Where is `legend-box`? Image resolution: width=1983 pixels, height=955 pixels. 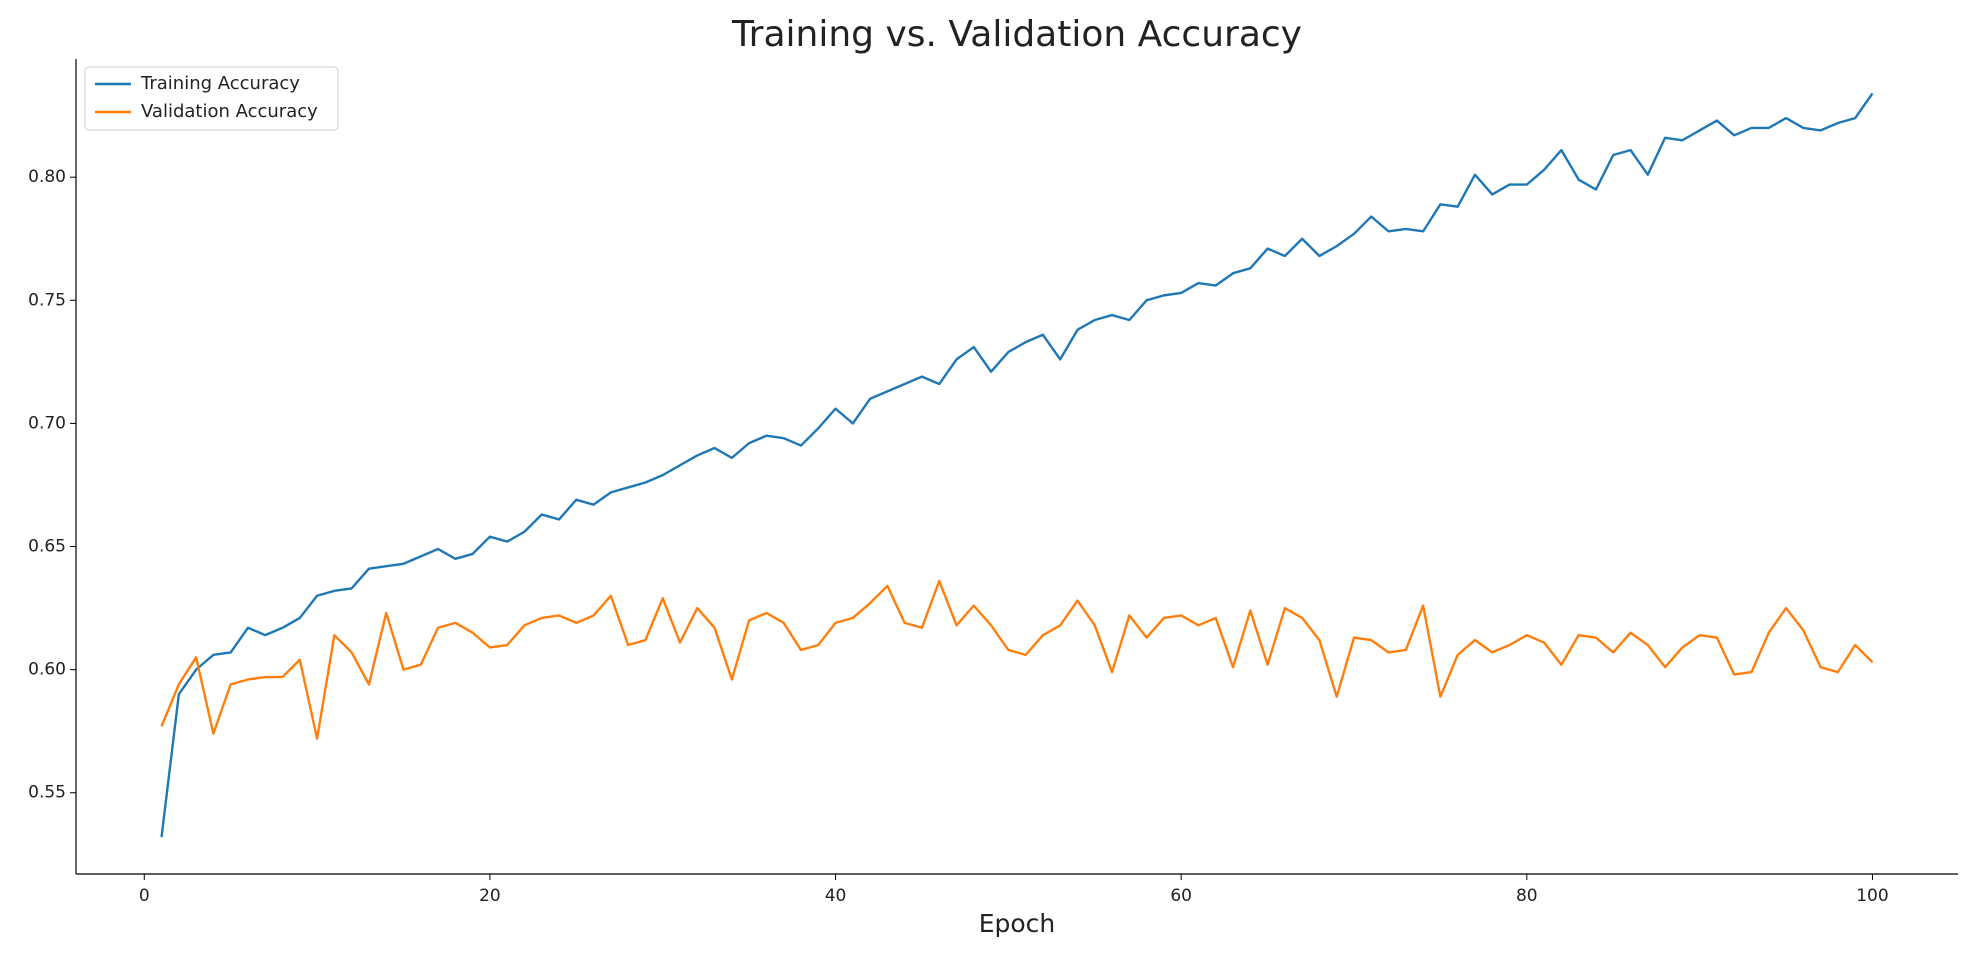
legend-box is located at coordinates (211, 98).